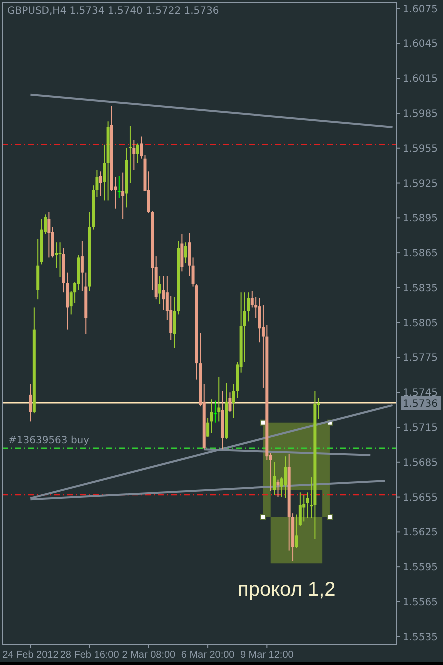 The width and height of the screenshot is (443, 665). Describe the element at coordinates (420, 463) in the screenshot. I see `y-tick-label: 1.5685` at that location.